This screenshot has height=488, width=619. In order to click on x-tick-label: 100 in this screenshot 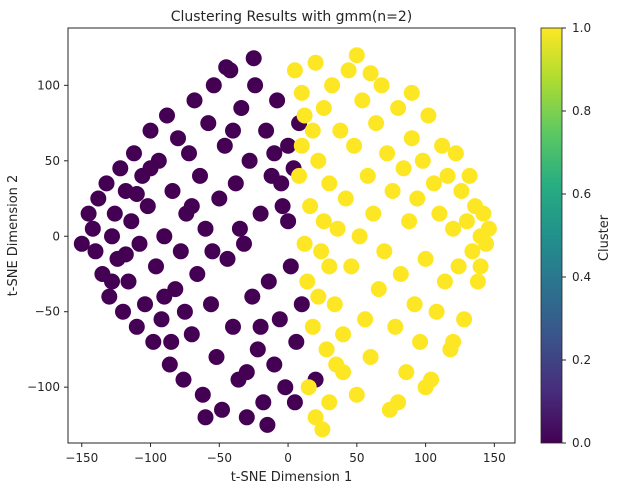, I will do `click(425, 458)`.